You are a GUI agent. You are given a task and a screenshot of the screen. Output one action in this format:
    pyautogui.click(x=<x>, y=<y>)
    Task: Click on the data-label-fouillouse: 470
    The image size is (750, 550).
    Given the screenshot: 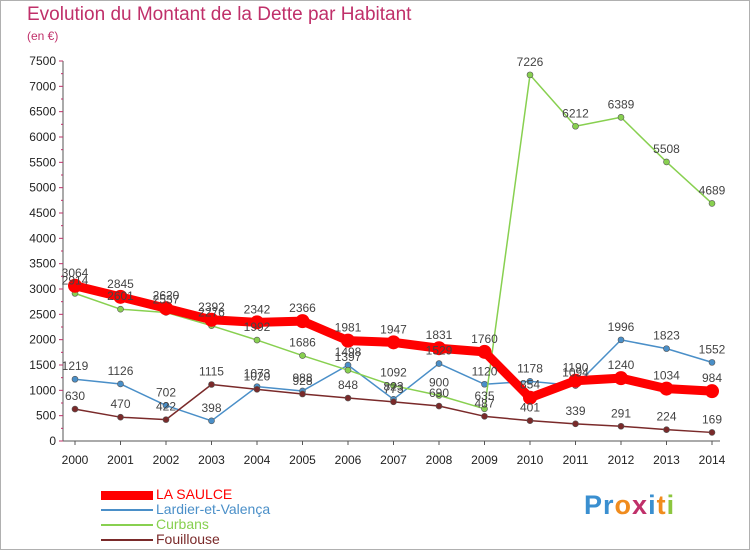 What is the action you would take?
    pyautogui.click(x=120, y=404)
    